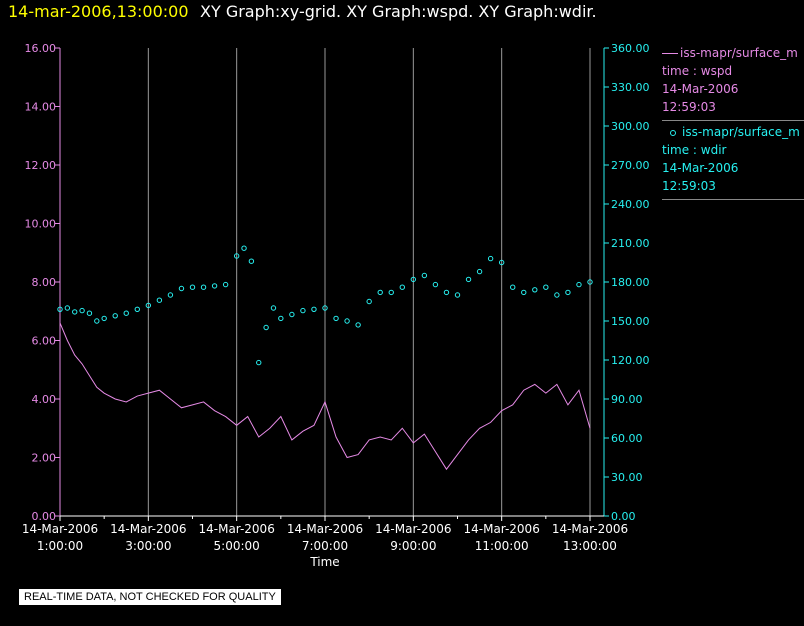 The height and width of the screenshot is (626, 804). Describe the element at coordinates (697, 71) in the screenshot. I see `legend-label: time : wspd` at that location.